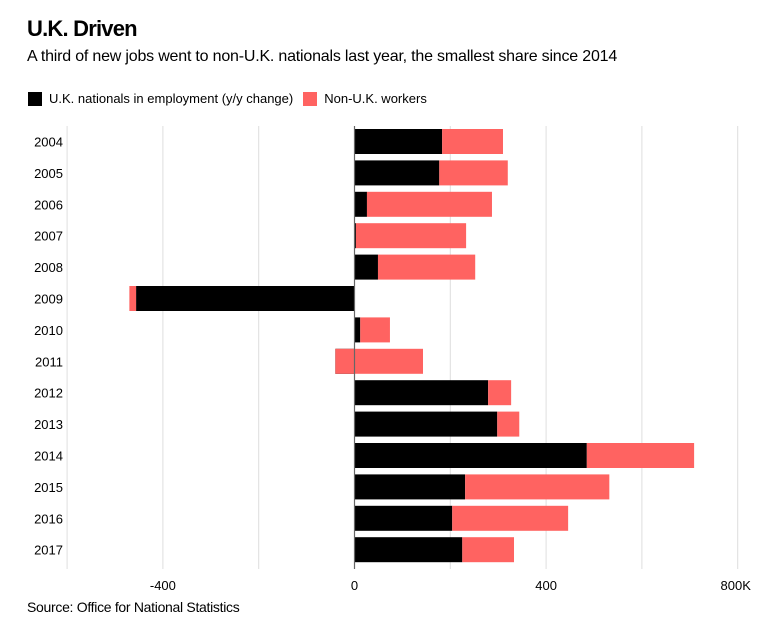 The height and width of the screenshot is (637, 778). What do you see at coordinates (450, 585) in the screenshot?
I see `x-tick-labels: -400 0 400 800K` at bounding box center [450, 585].